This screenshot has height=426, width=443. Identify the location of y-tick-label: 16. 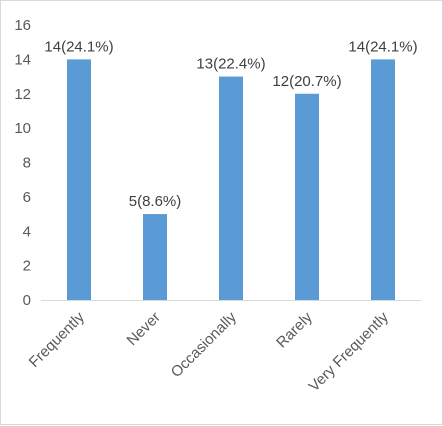
(22, 25).